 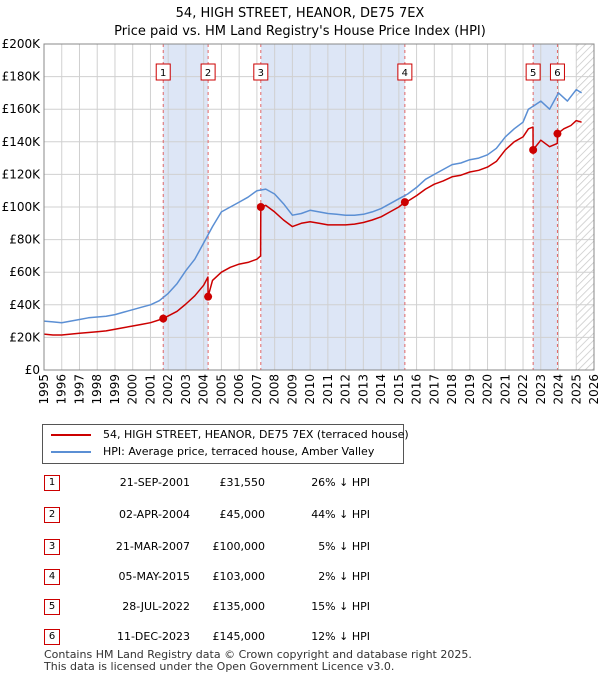 What do you see at coordinates (25, 305) in the screenshot?
I see `y-tick-label: £40K` at bounding box center [25, 305].